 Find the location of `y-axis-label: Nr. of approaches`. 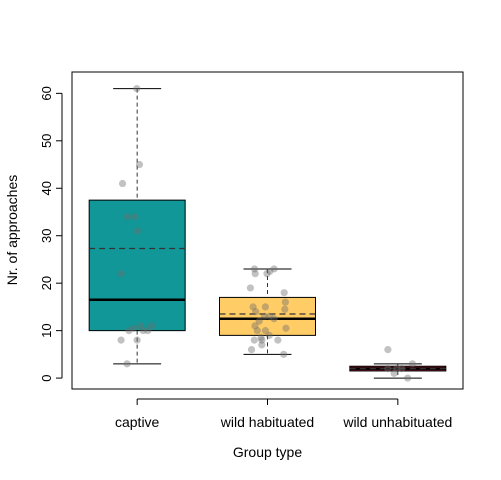

y-axis-label: Nr. of approaches is located at coordinates (12, 230).